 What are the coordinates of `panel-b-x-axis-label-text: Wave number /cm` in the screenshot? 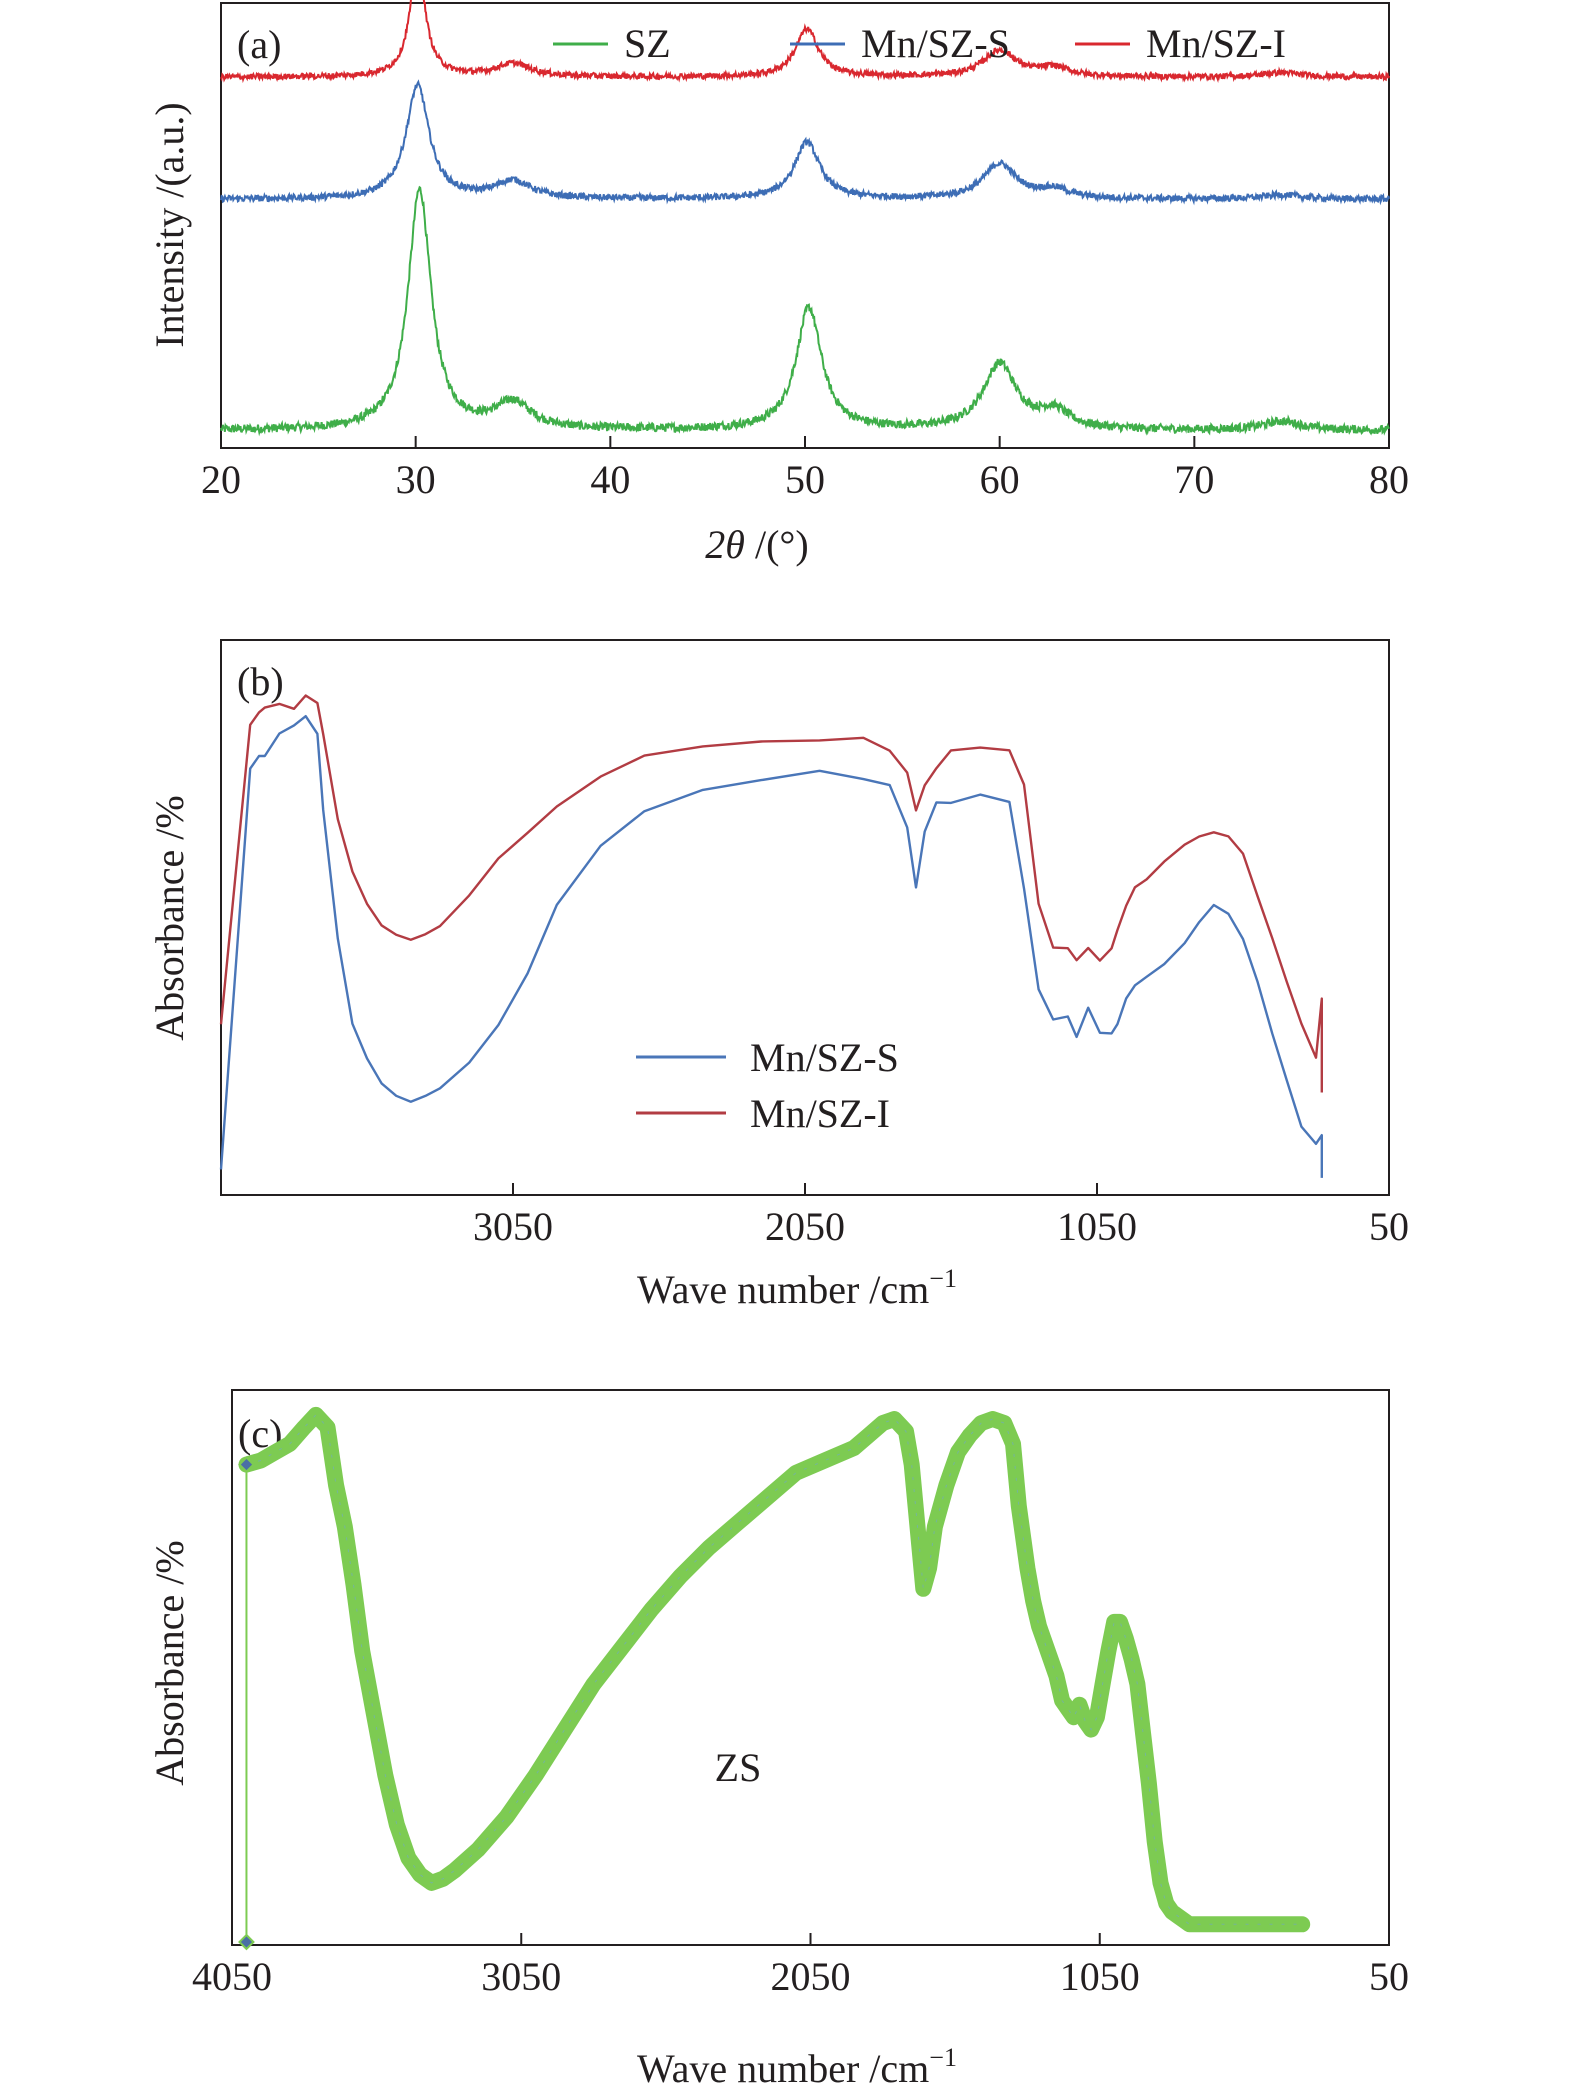 It's located at (783, 1289).